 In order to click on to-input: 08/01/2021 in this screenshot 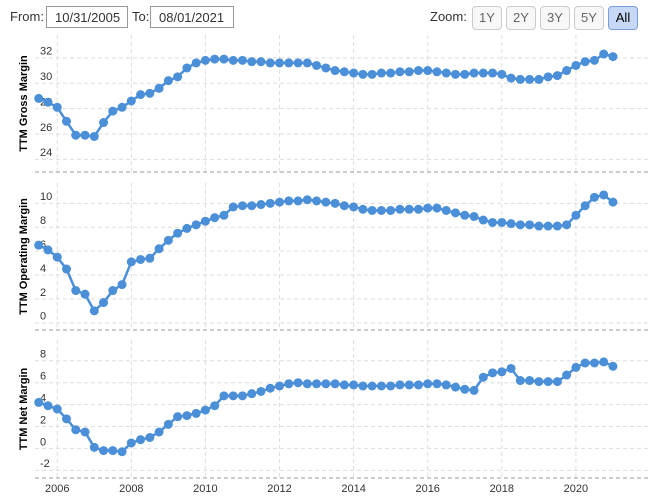, I will do `click(192, 17)`.